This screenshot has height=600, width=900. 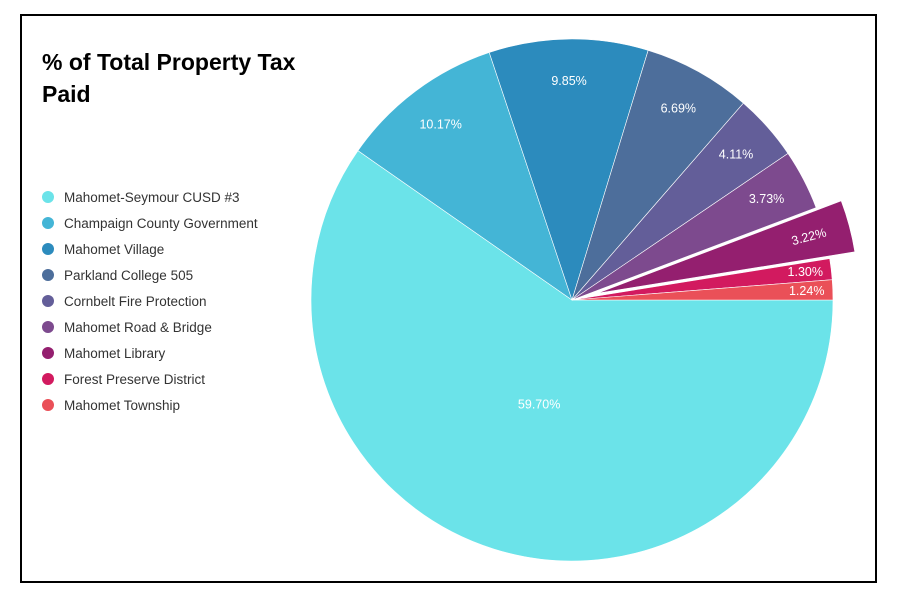 What do you see at coordinates (135, 301) in the screenshot?
I see `legend-label: Cornbelt Fire Protection` at bounding box center [135, 301].